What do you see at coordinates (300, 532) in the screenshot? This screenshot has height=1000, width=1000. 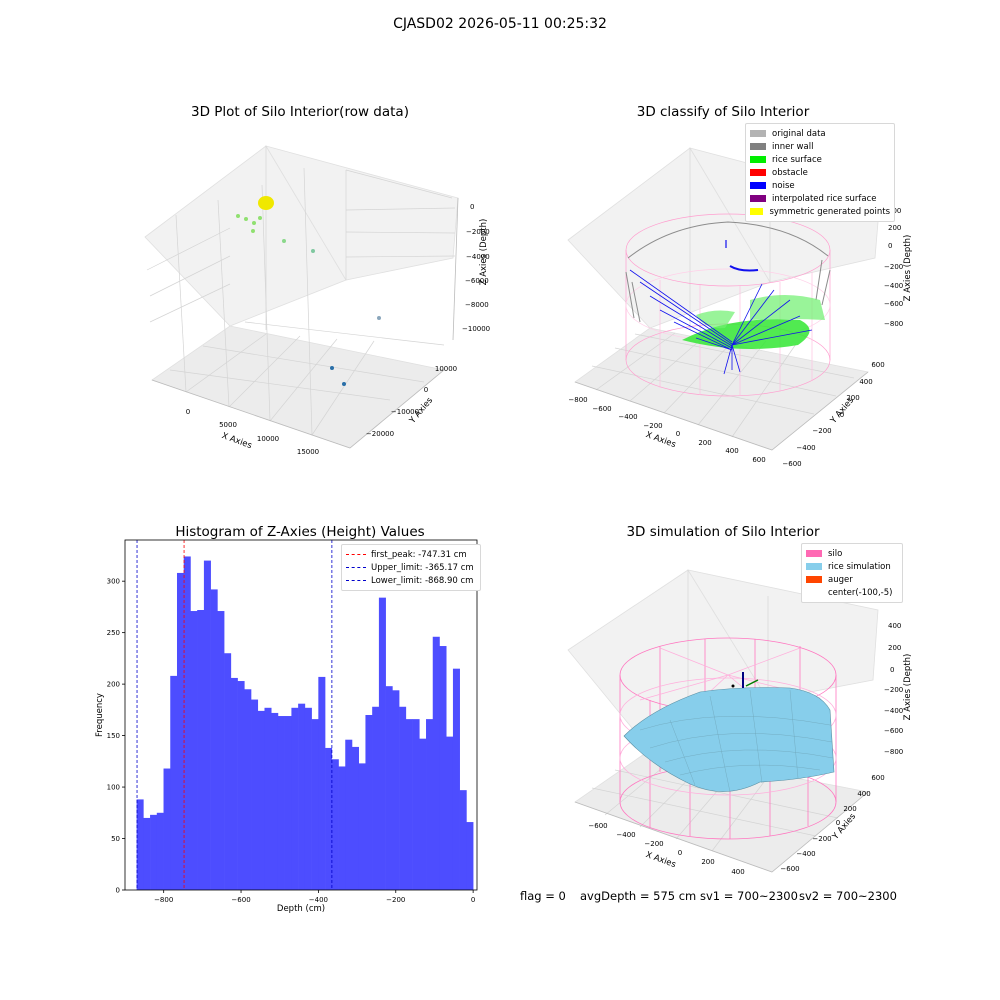 I see `panel3-title: Histogram of Z-Axies (Height) Values` at bounding box center [300, 532].